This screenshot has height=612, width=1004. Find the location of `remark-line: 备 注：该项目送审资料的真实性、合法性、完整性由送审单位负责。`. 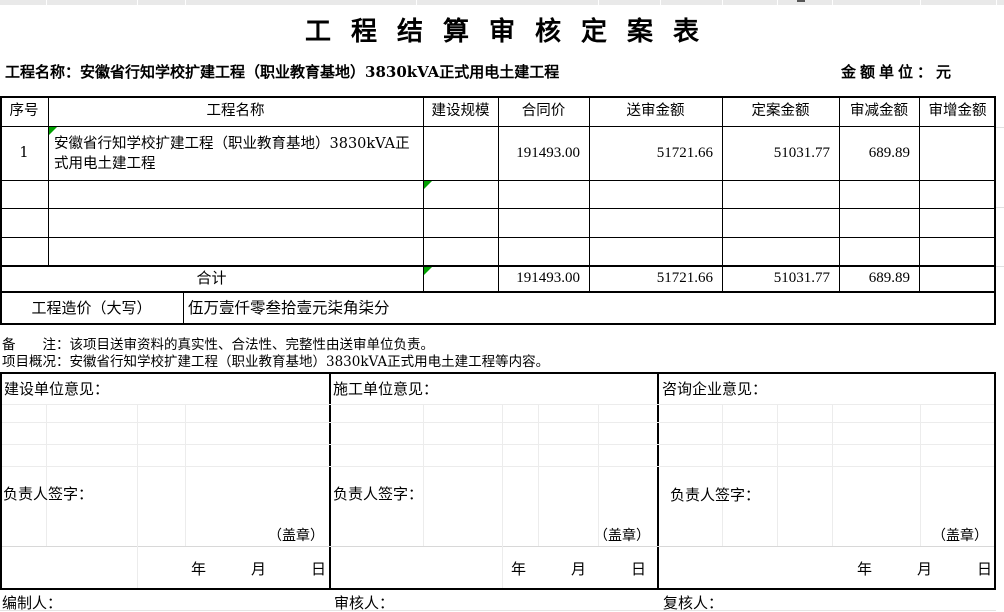

remark-line: 备 注：该项目送审资料的真实性、合法性、完整性由送审单位负责。 is located at coordinates (218, 343).